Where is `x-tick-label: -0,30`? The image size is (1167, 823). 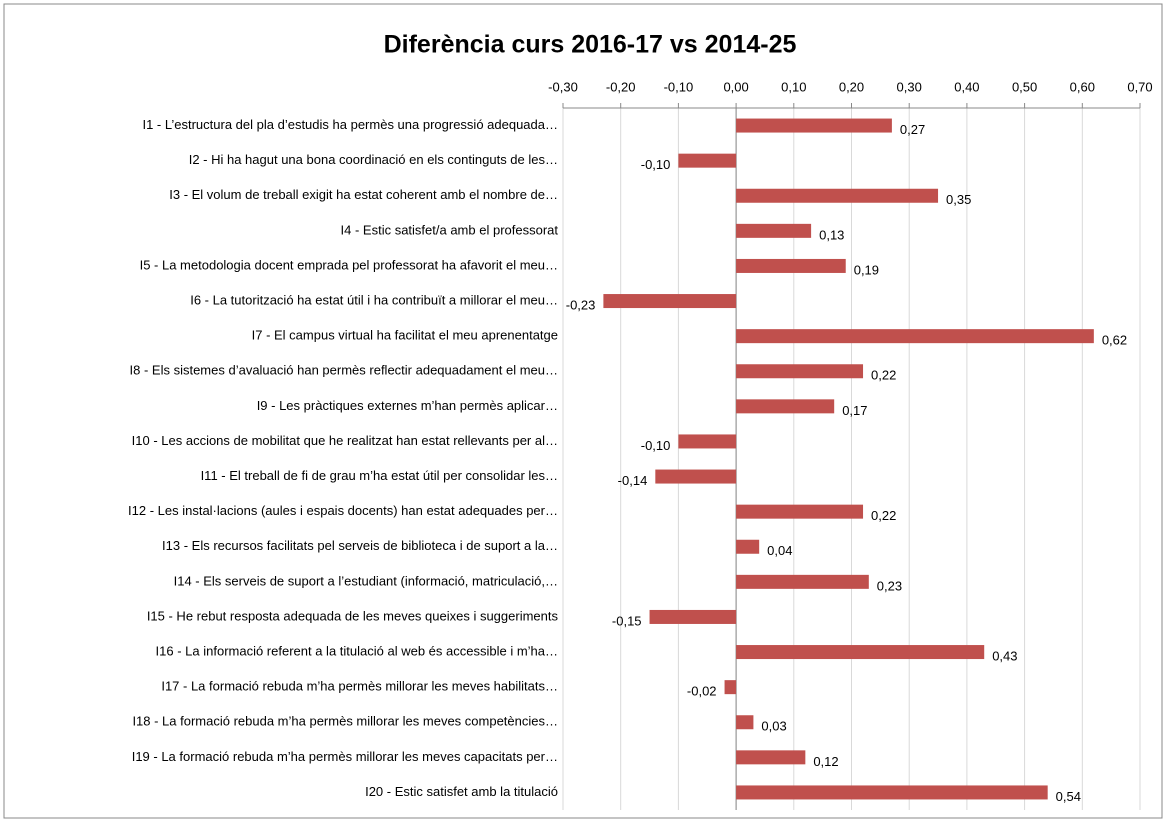
x-tick-label: -0,30 is located at coordinates (563, 86).